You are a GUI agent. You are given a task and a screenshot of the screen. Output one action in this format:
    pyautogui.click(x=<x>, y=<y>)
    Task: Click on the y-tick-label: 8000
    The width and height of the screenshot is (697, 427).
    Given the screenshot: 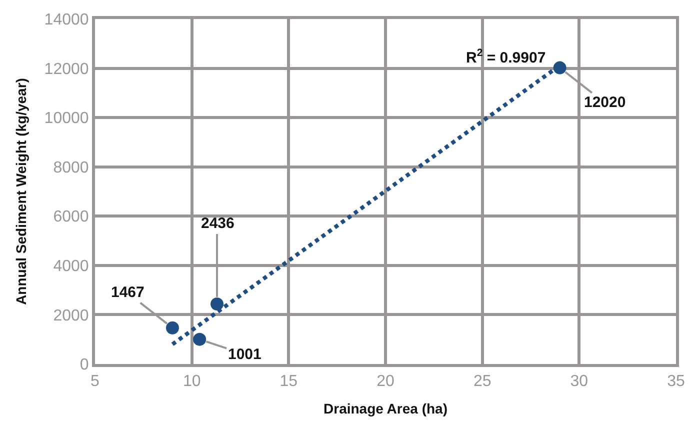 What is the action you would take?
    pyautogui.click(x=71, y=167)
    